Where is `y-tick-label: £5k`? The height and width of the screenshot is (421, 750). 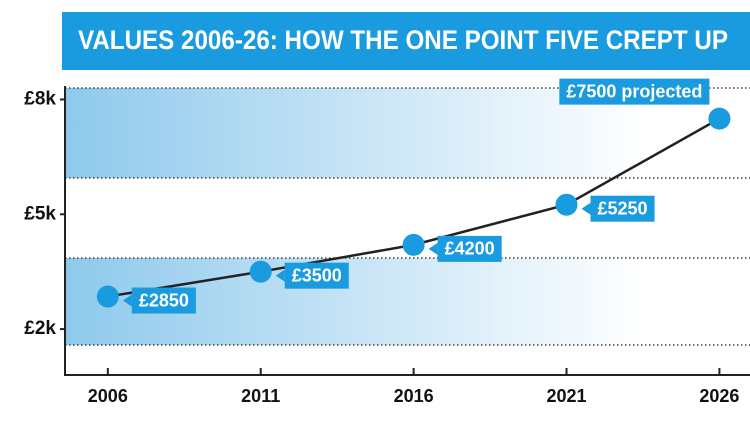 y-tick-label: £5k is located at coordinates (40, 213).